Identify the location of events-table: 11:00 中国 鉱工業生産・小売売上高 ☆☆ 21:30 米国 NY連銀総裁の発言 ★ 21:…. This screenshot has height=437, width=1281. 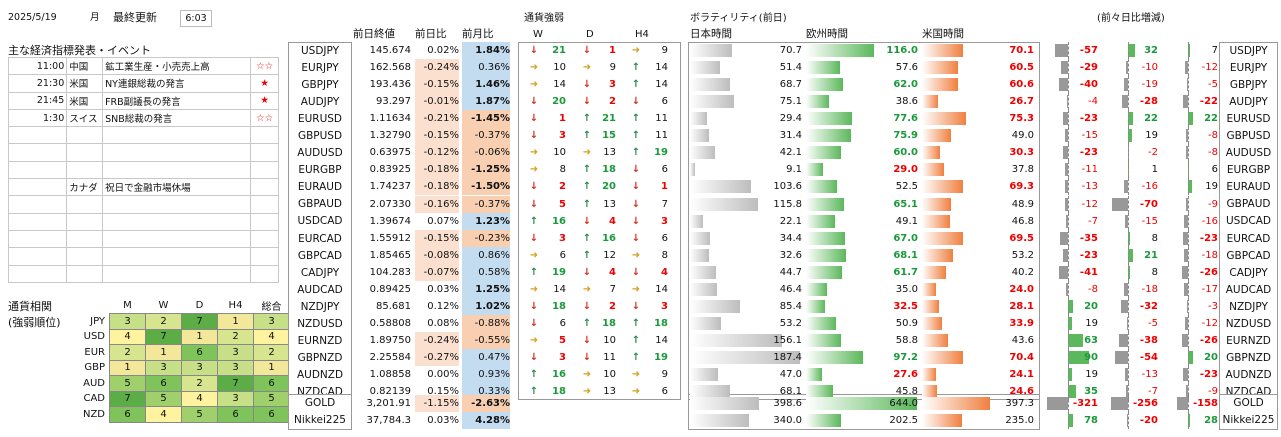
(143, 169).